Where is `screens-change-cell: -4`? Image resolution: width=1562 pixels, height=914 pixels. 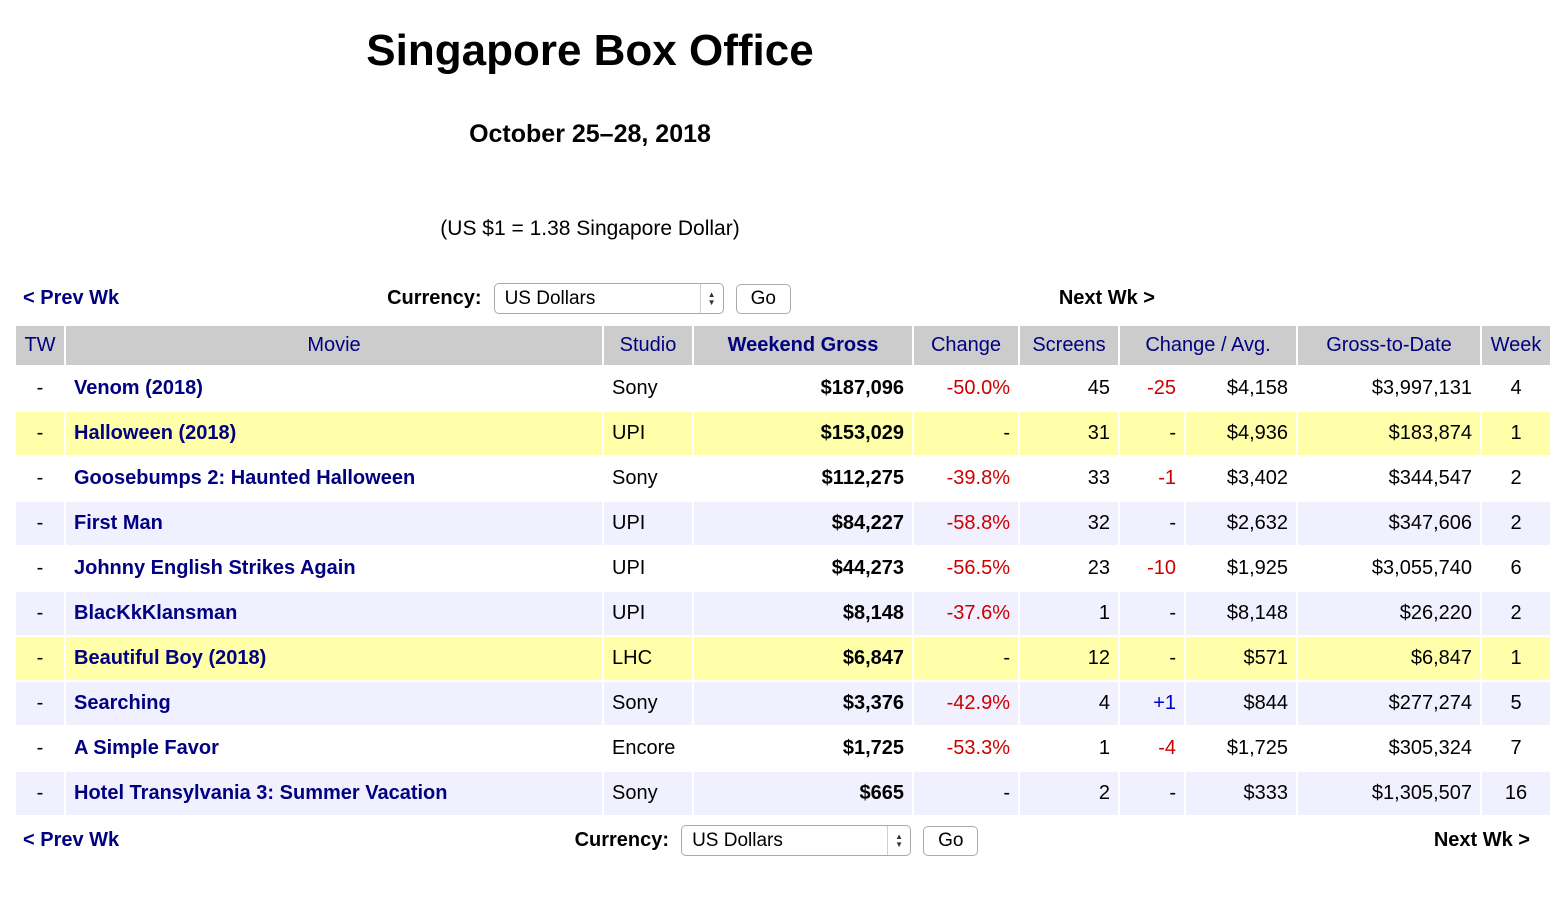
screens-change-cell: -4 is located at coordinates (1152, 748).